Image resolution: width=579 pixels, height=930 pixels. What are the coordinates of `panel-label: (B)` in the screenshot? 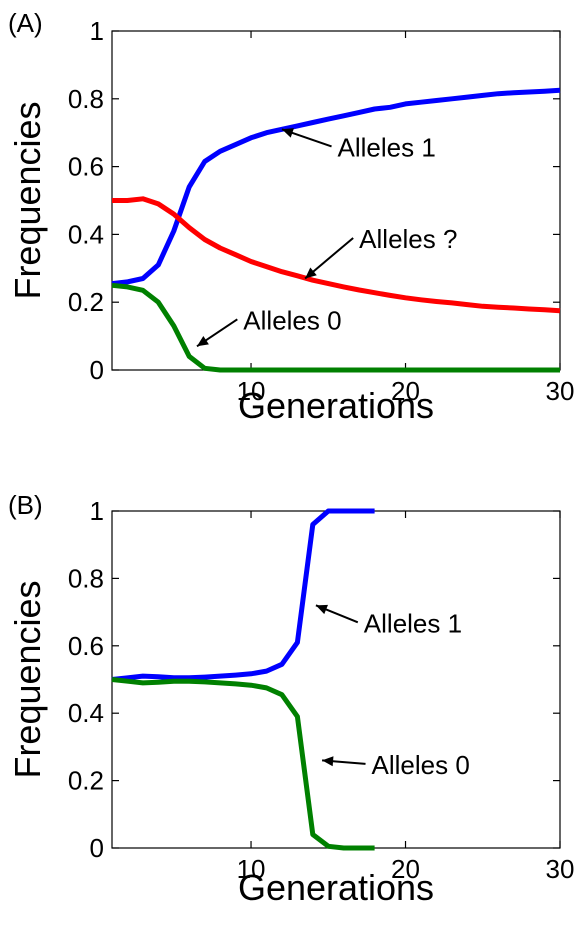 It's located at (25, 505).